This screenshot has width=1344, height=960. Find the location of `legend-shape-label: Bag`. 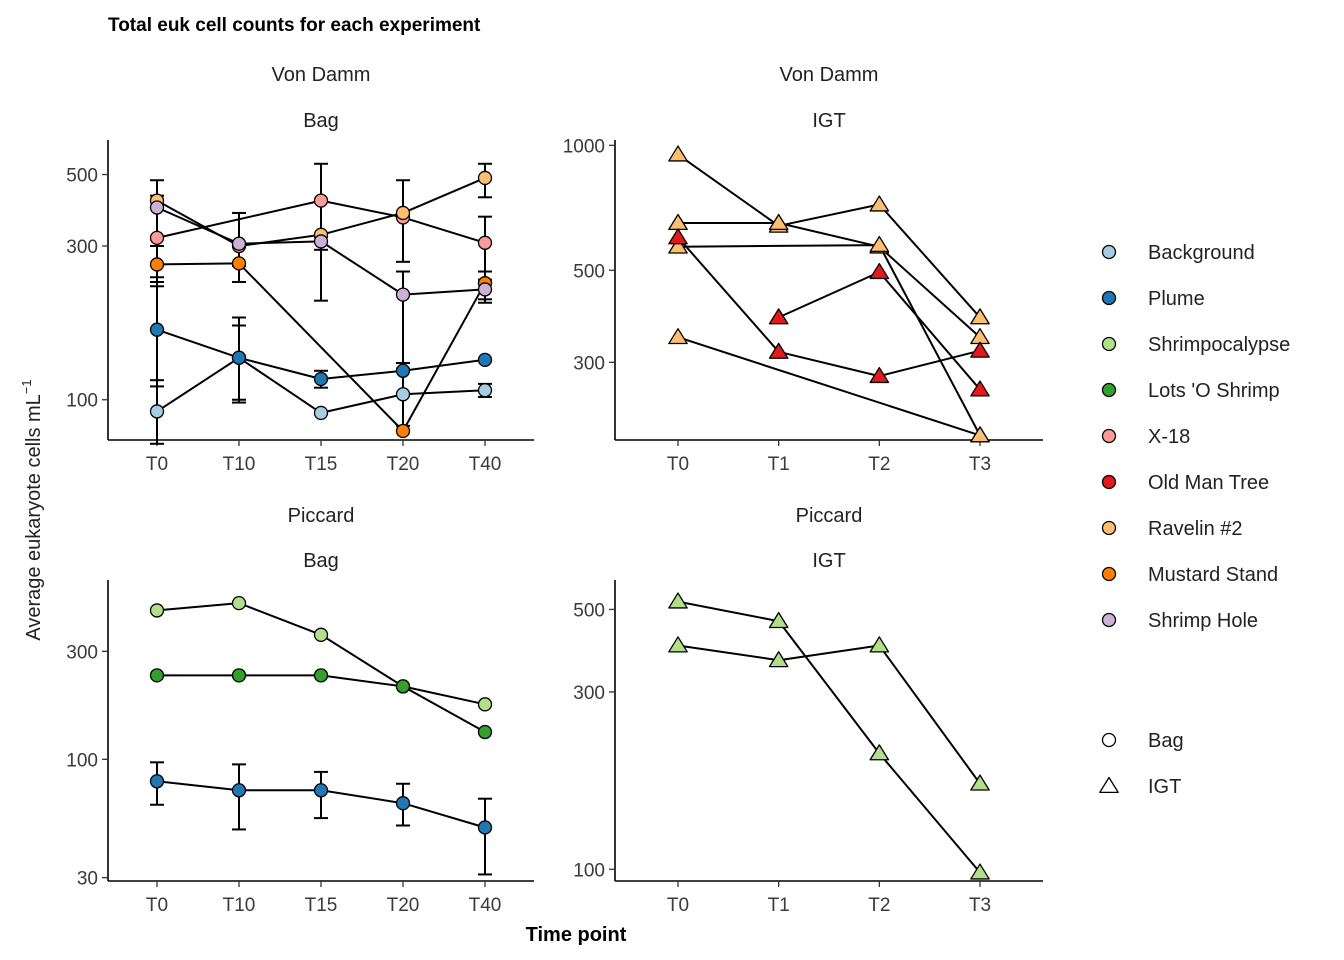

legend-shape-label: Bag is located at coordinates (1166, 741).